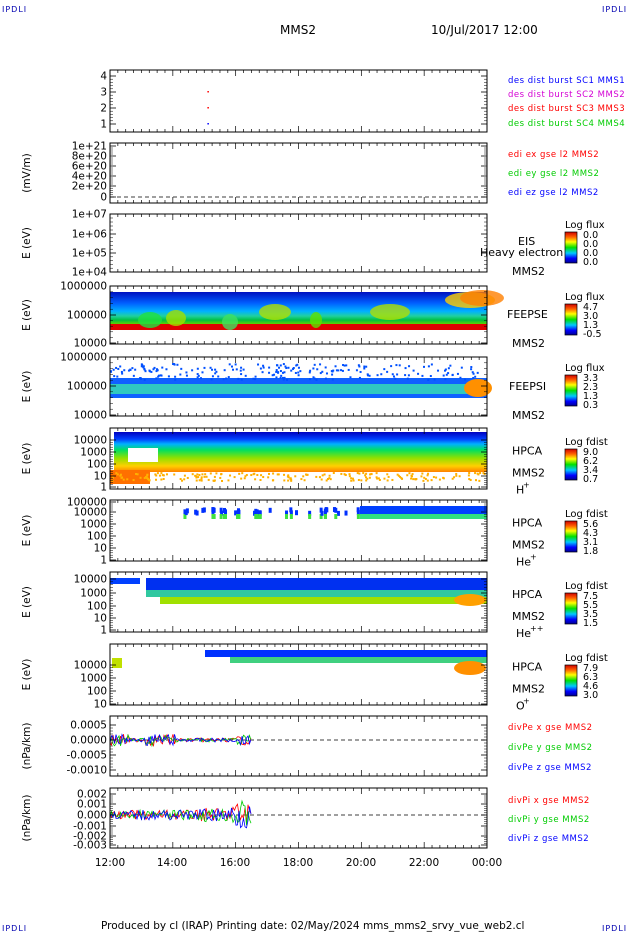 The image size is (630, 934). I want to click on y-tick-label: 0.001, so click(92, 805).